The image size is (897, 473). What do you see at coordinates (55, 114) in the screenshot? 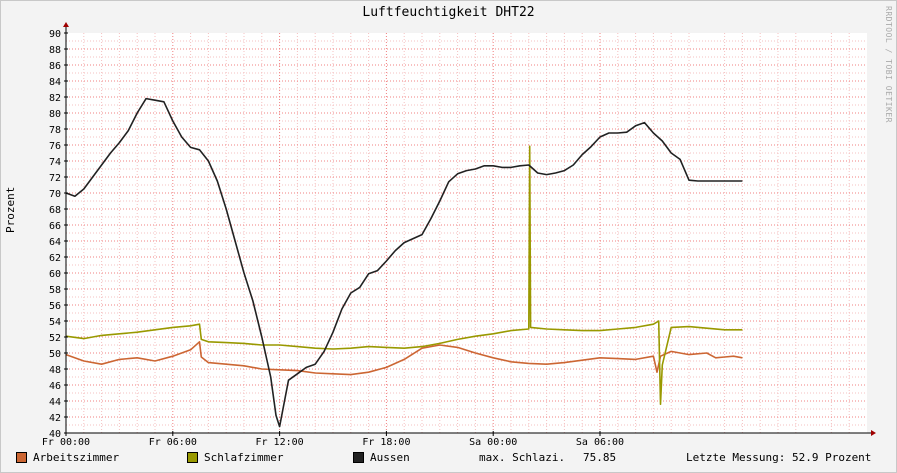
I see `y-tick-label: 80` at bounding box center [55, 114].